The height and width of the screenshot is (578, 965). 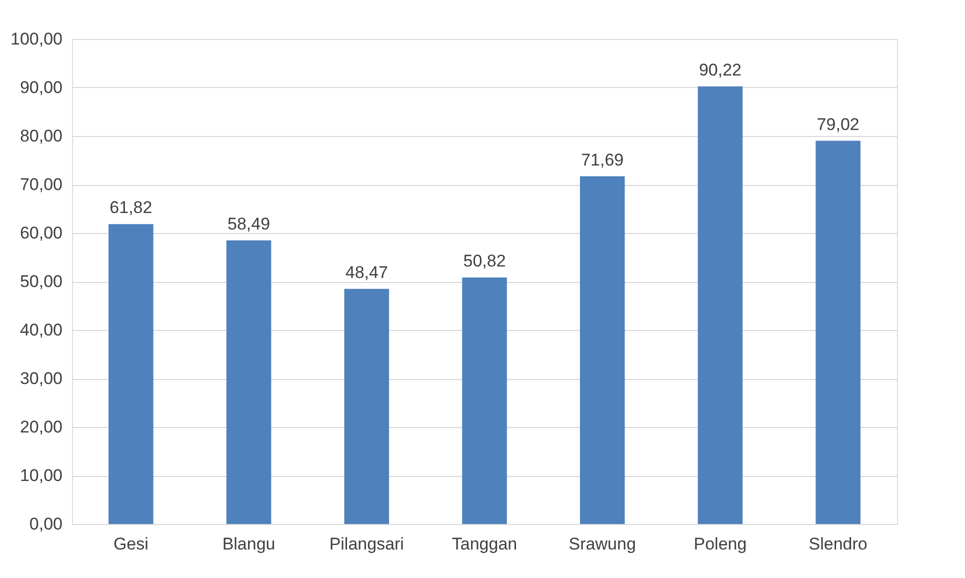 I want to click on x-tick-label: Srawung, so click(x=602, y=544).